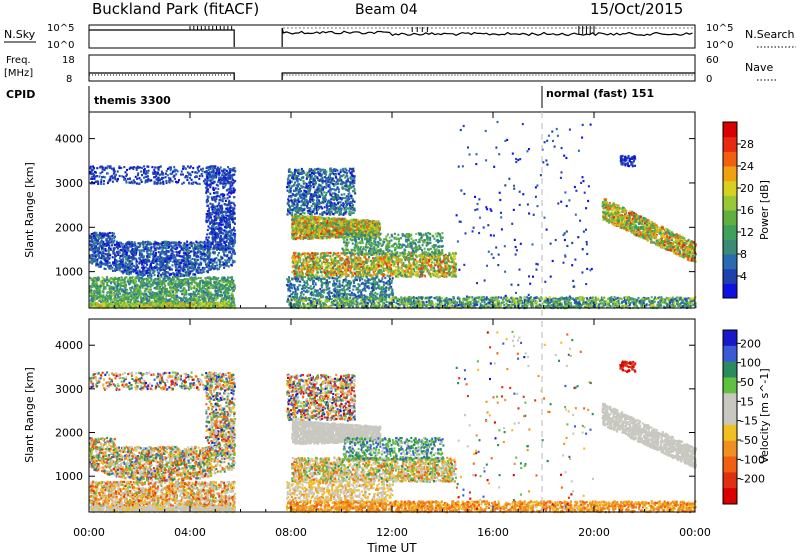  Describe the element at coordinates (161, 76) in the screenshot. I see `freq-line-seg1` at that location.